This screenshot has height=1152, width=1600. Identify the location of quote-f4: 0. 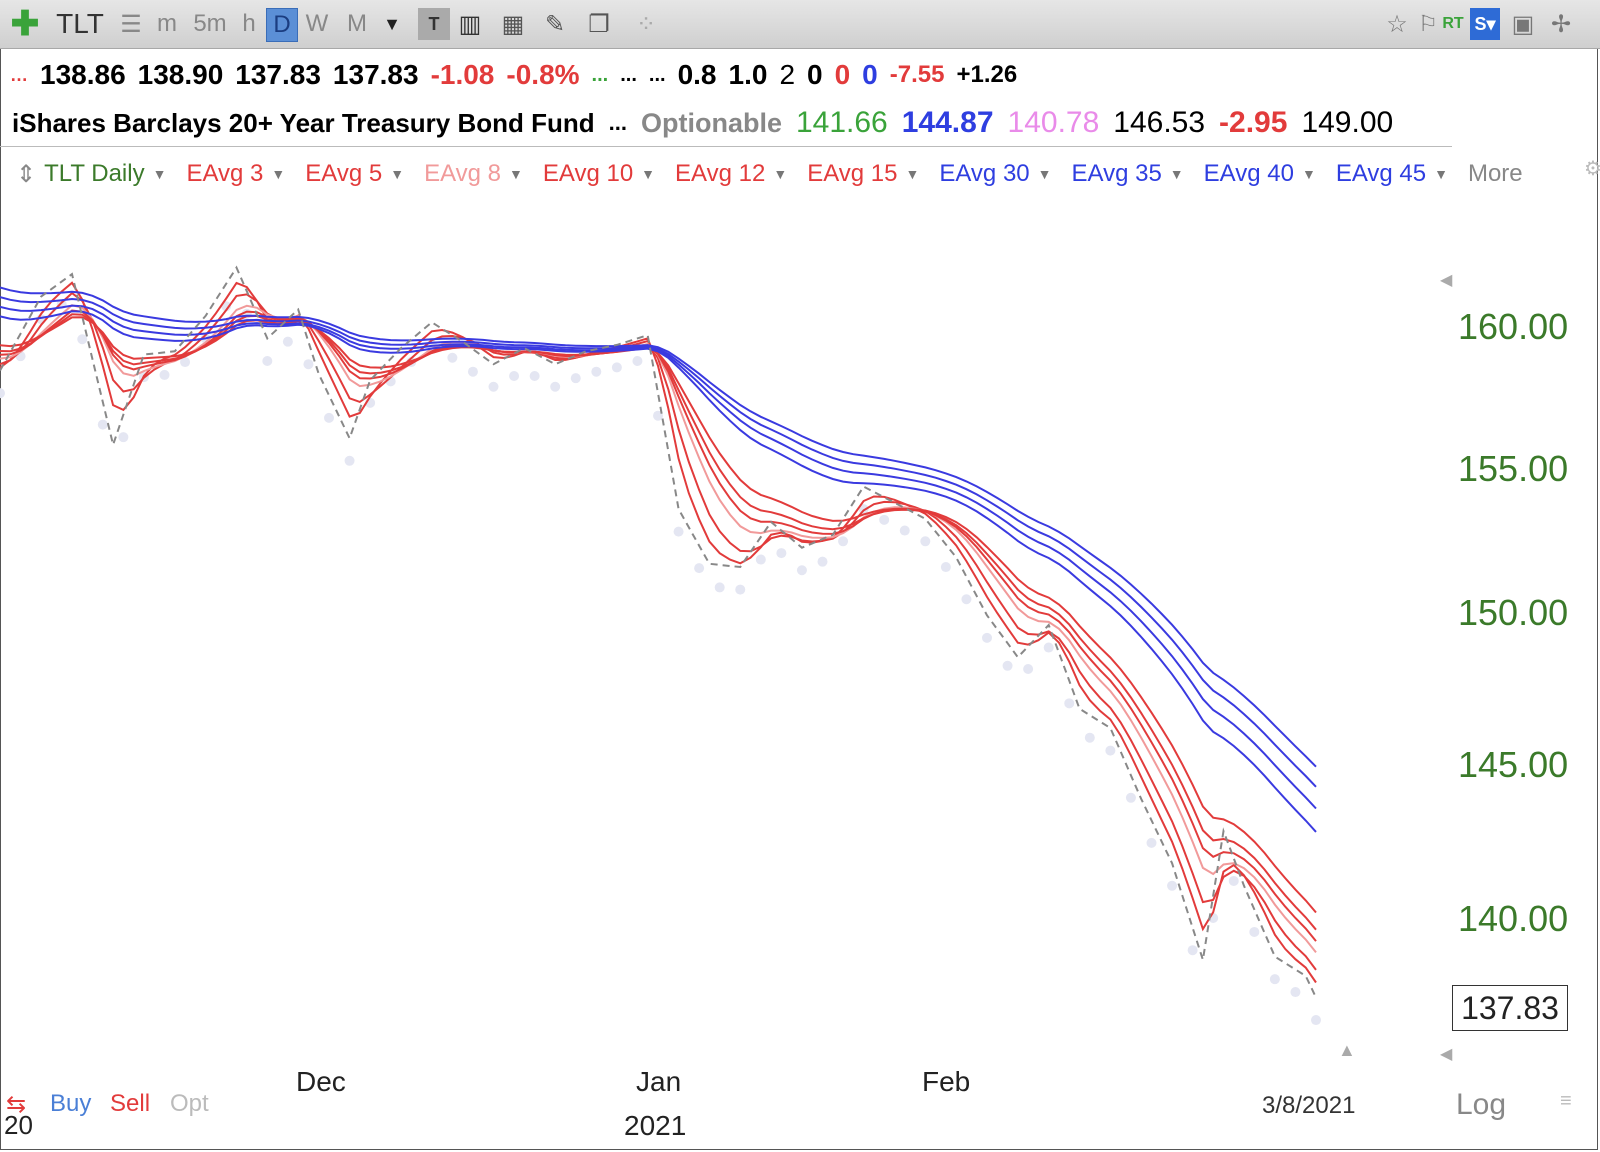
(815, 74).